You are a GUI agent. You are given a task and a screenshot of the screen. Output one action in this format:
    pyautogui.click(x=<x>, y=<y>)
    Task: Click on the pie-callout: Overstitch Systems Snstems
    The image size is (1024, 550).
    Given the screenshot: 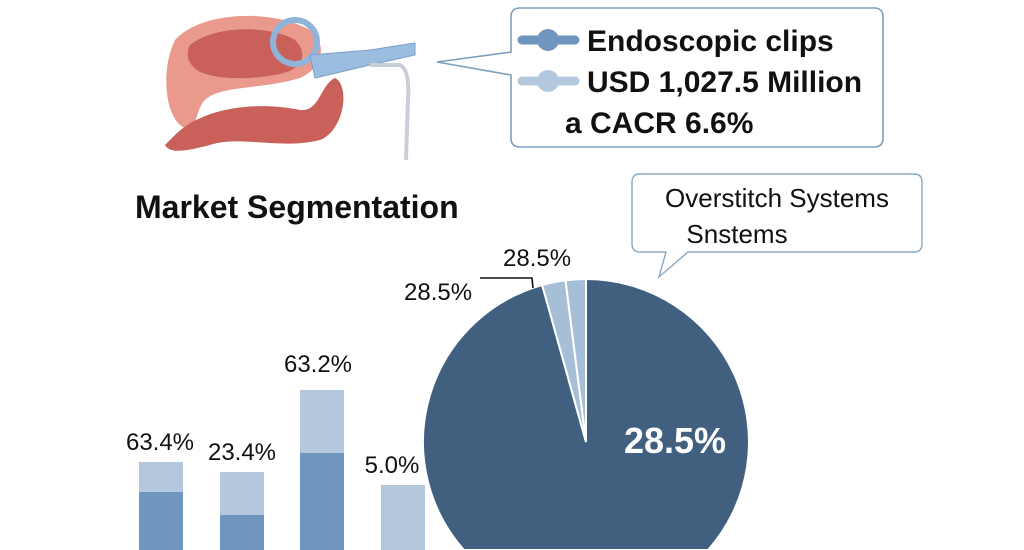 What is the action you would take?
    pyautogui.click(x=777, y=226)
    